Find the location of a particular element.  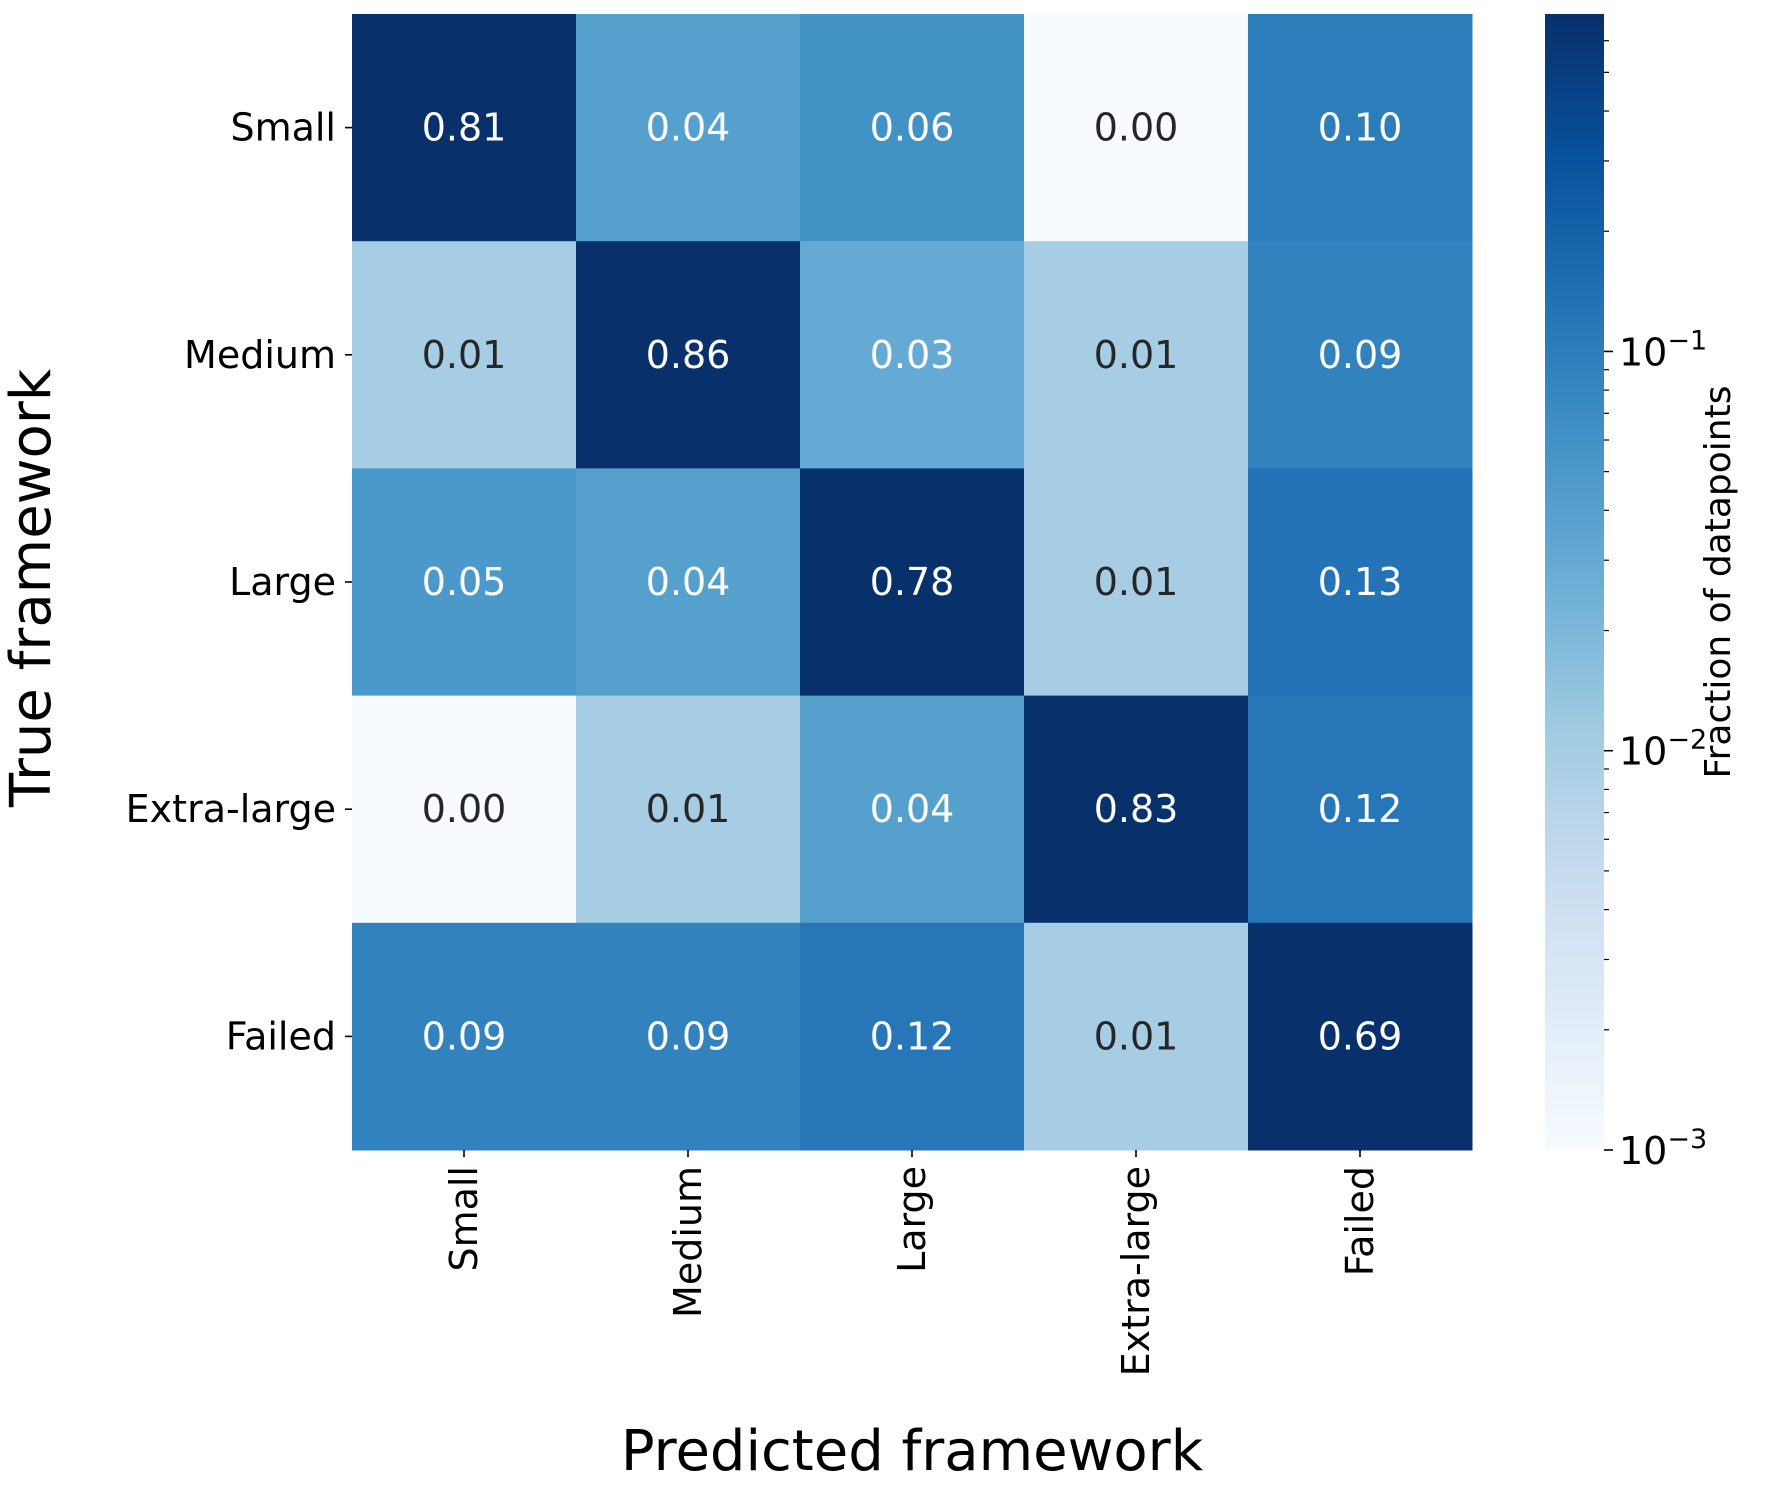

y-tick-label: Large is located at coordinates (282, 582).